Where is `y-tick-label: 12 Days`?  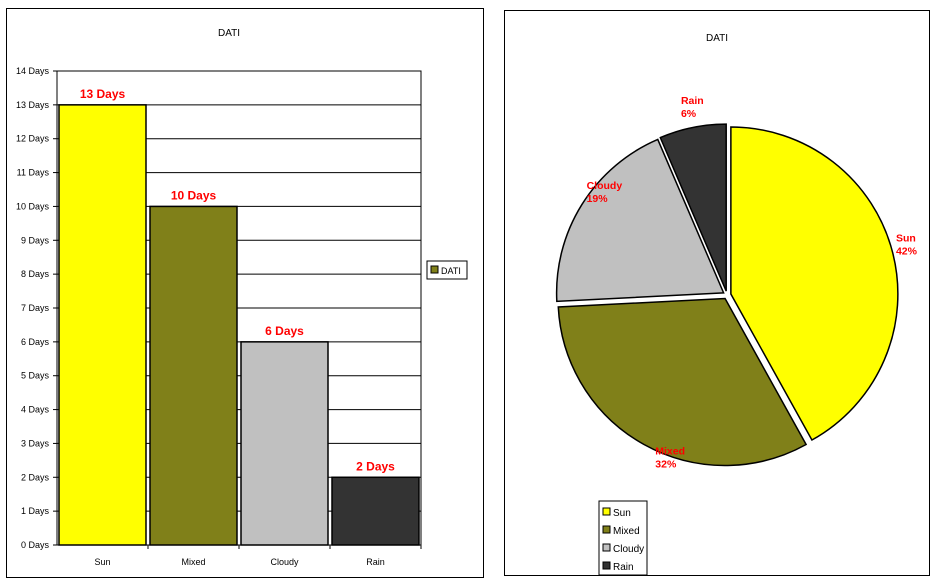 y-tick-label: 12 Days is located at coordinates (33, 139).